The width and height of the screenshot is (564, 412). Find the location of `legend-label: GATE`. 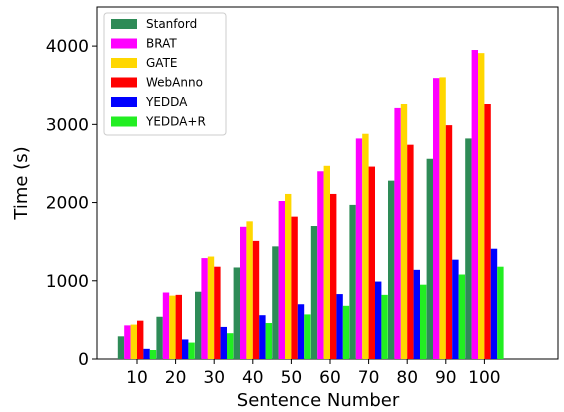

legend-label: GATE is located at coordinates (162, 63).